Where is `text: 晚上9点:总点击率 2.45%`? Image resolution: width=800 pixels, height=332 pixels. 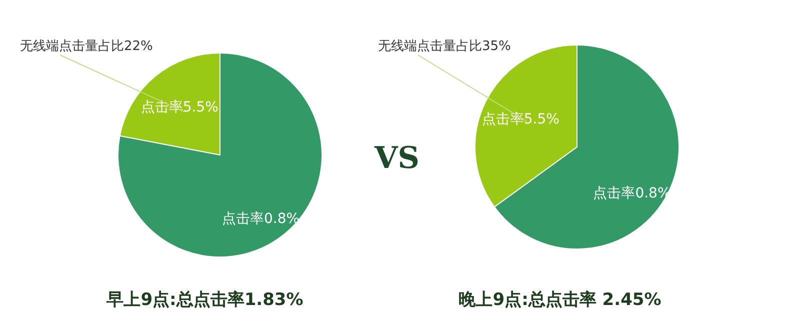
text: 晚上9点:总点击率 2.45% is located at coordinates (560, 300).